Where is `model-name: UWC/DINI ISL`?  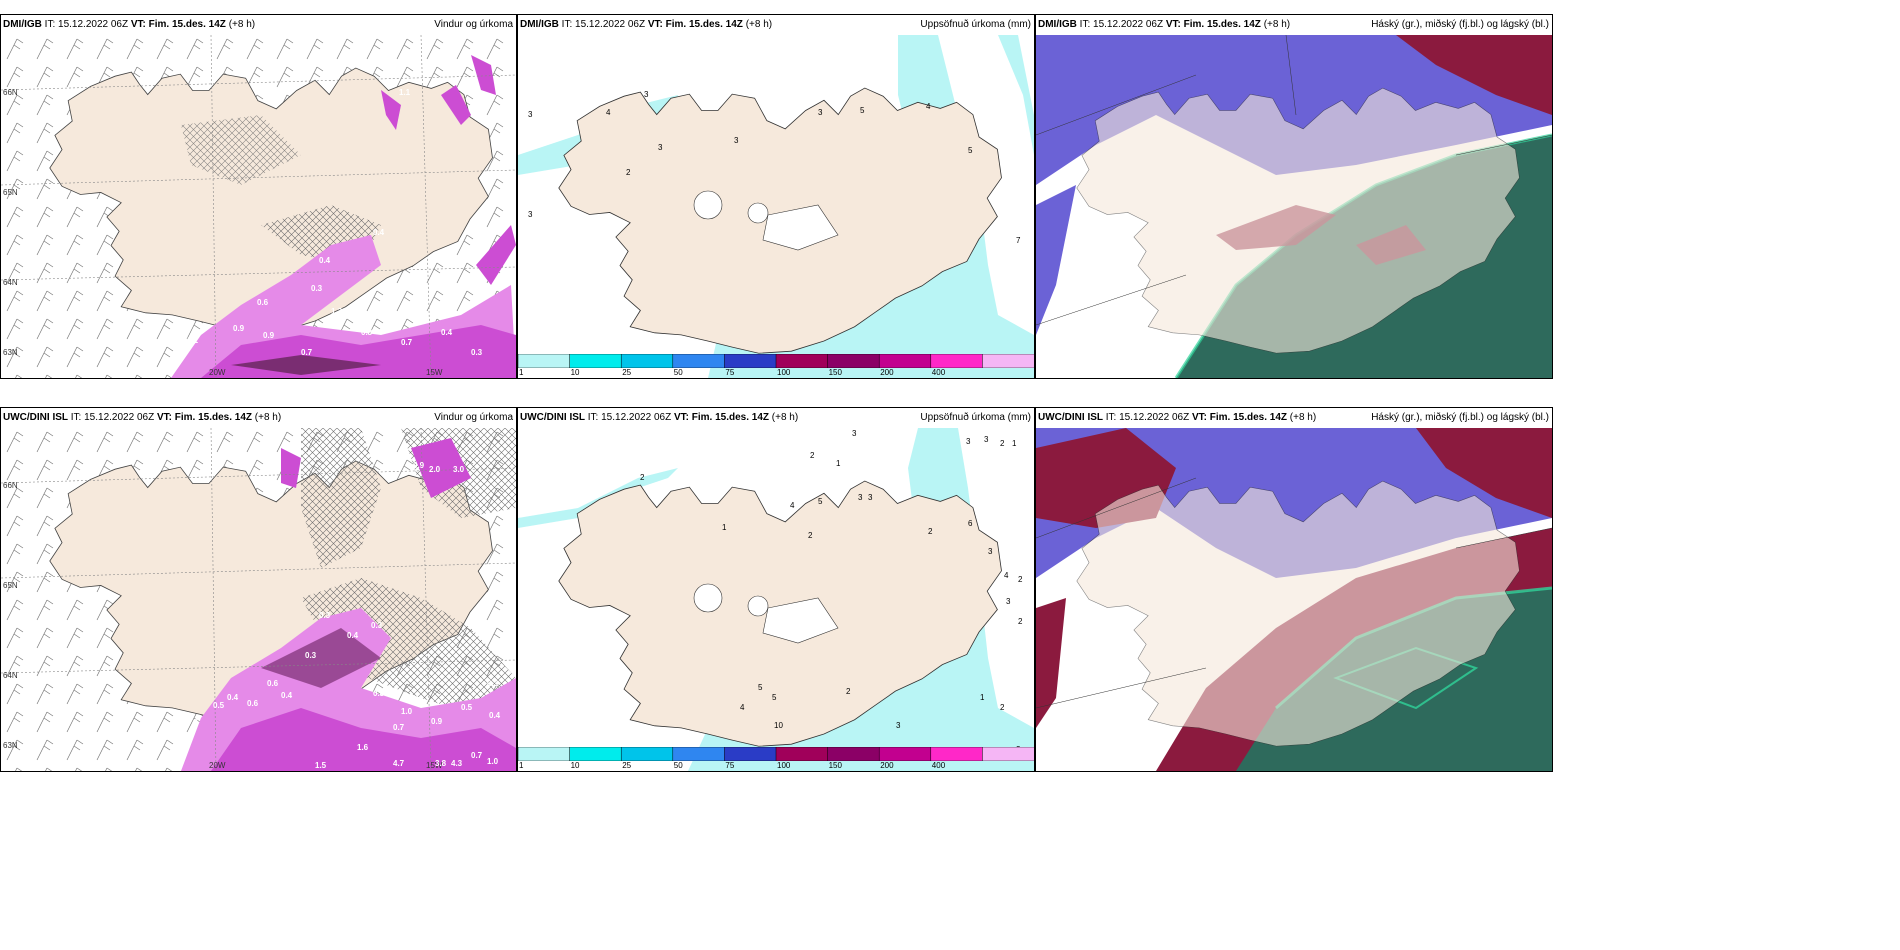
model-name: UWC/DINI ISL is located at coordinates (552, 417).